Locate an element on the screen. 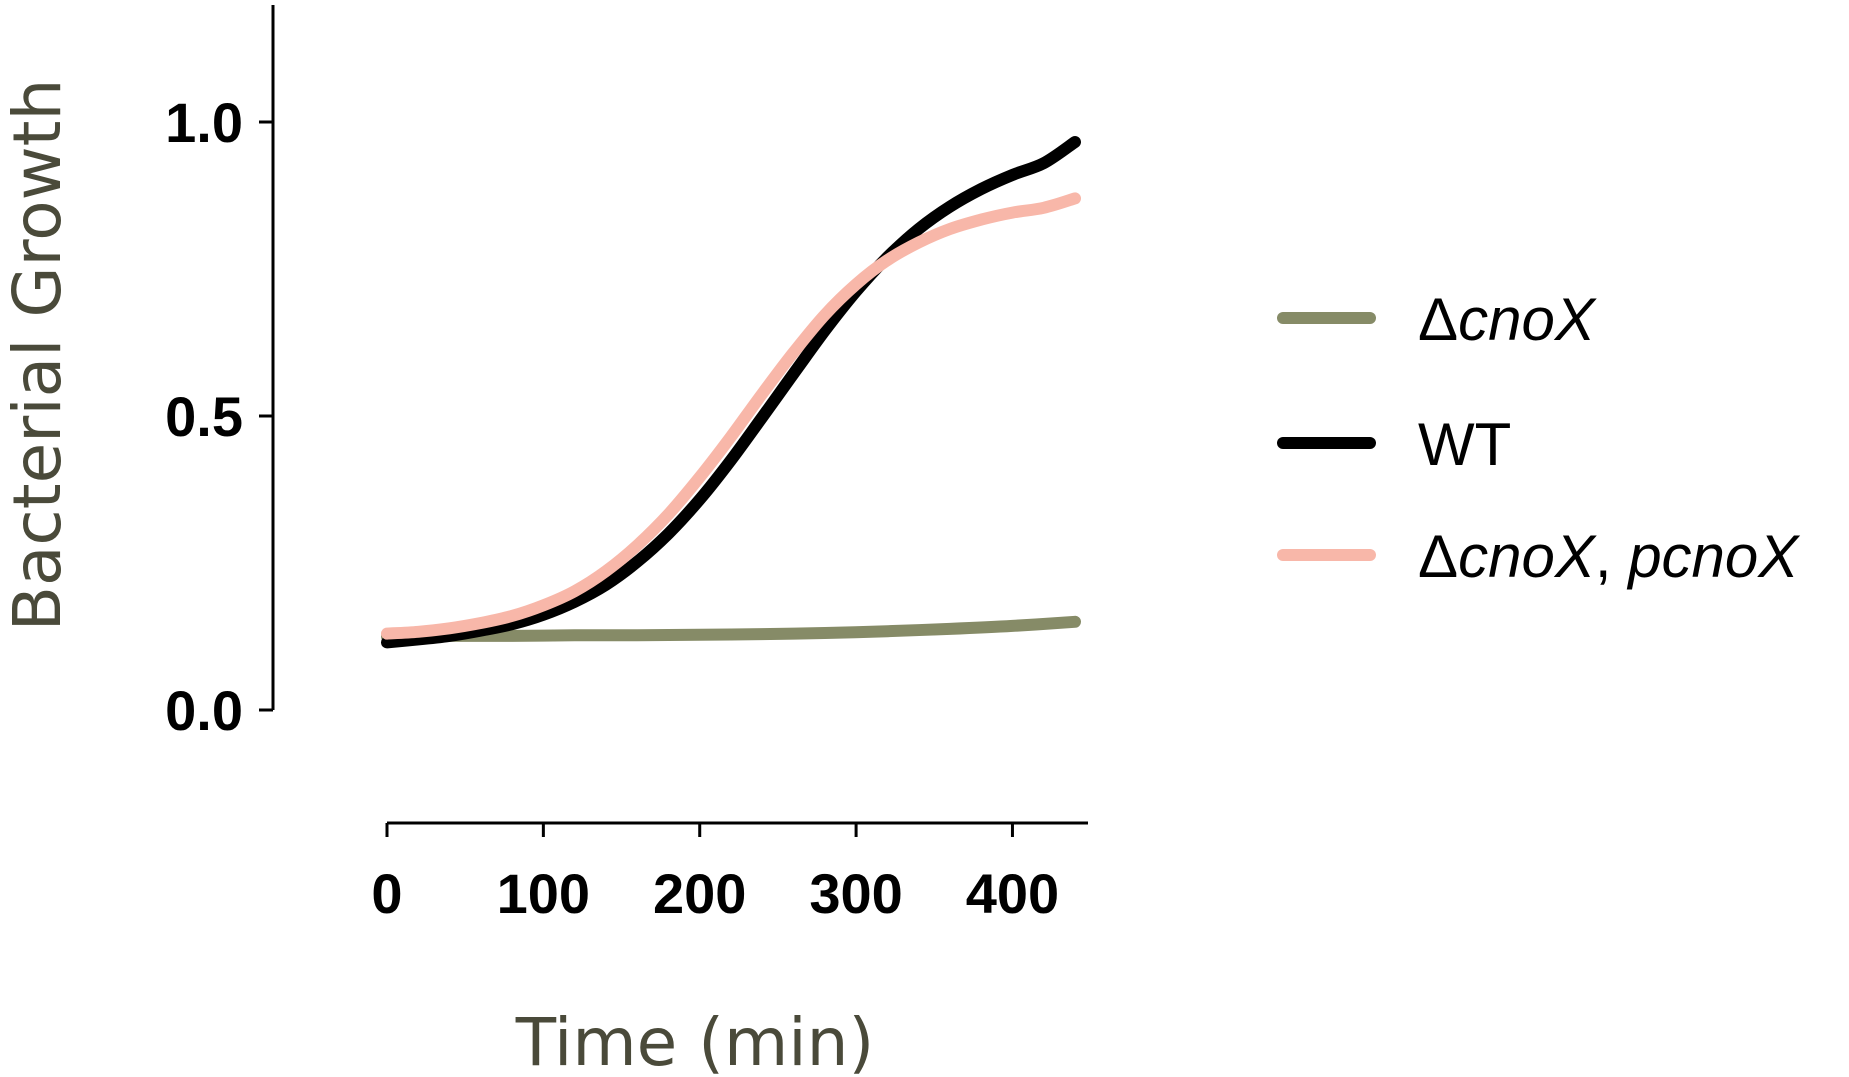 This screenshot has height=1077, width=1849. legend-label: WT is located at coordinates (1464, 444).